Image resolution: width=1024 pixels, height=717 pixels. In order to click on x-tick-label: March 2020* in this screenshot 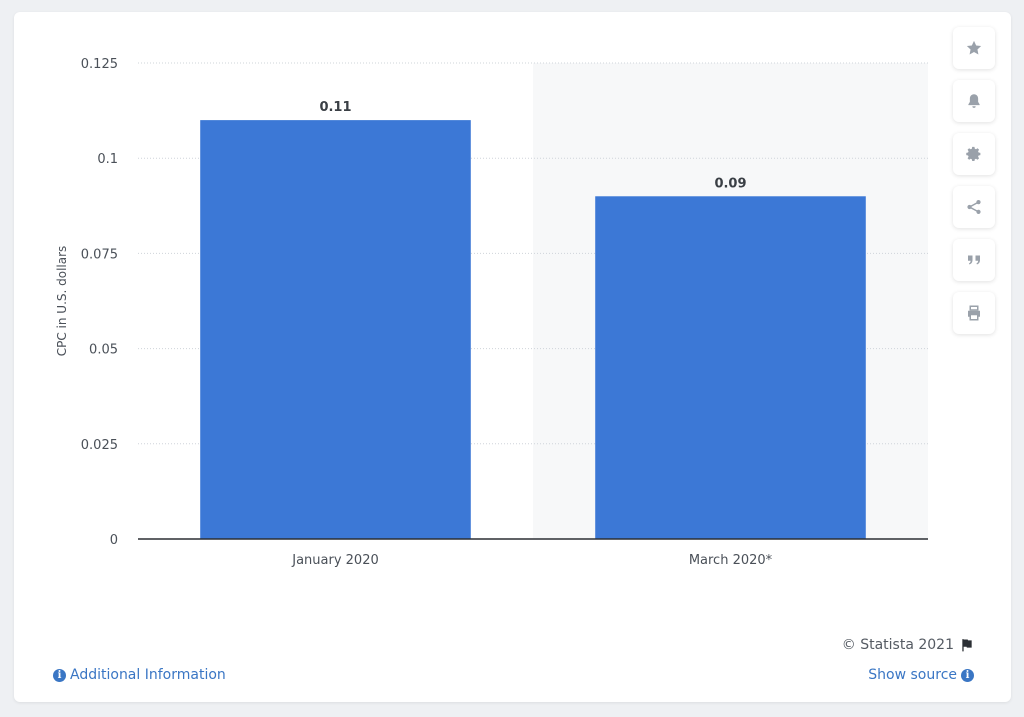, I will do `click(731, 560)`.